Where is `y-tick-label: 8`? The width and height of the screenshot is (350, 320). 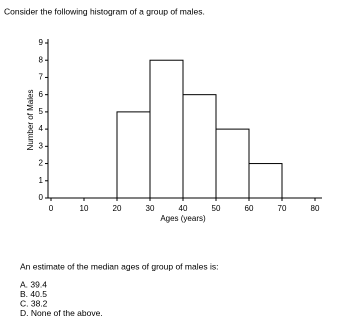
y-tick-label: 8 is located at coordinates (41, 59).